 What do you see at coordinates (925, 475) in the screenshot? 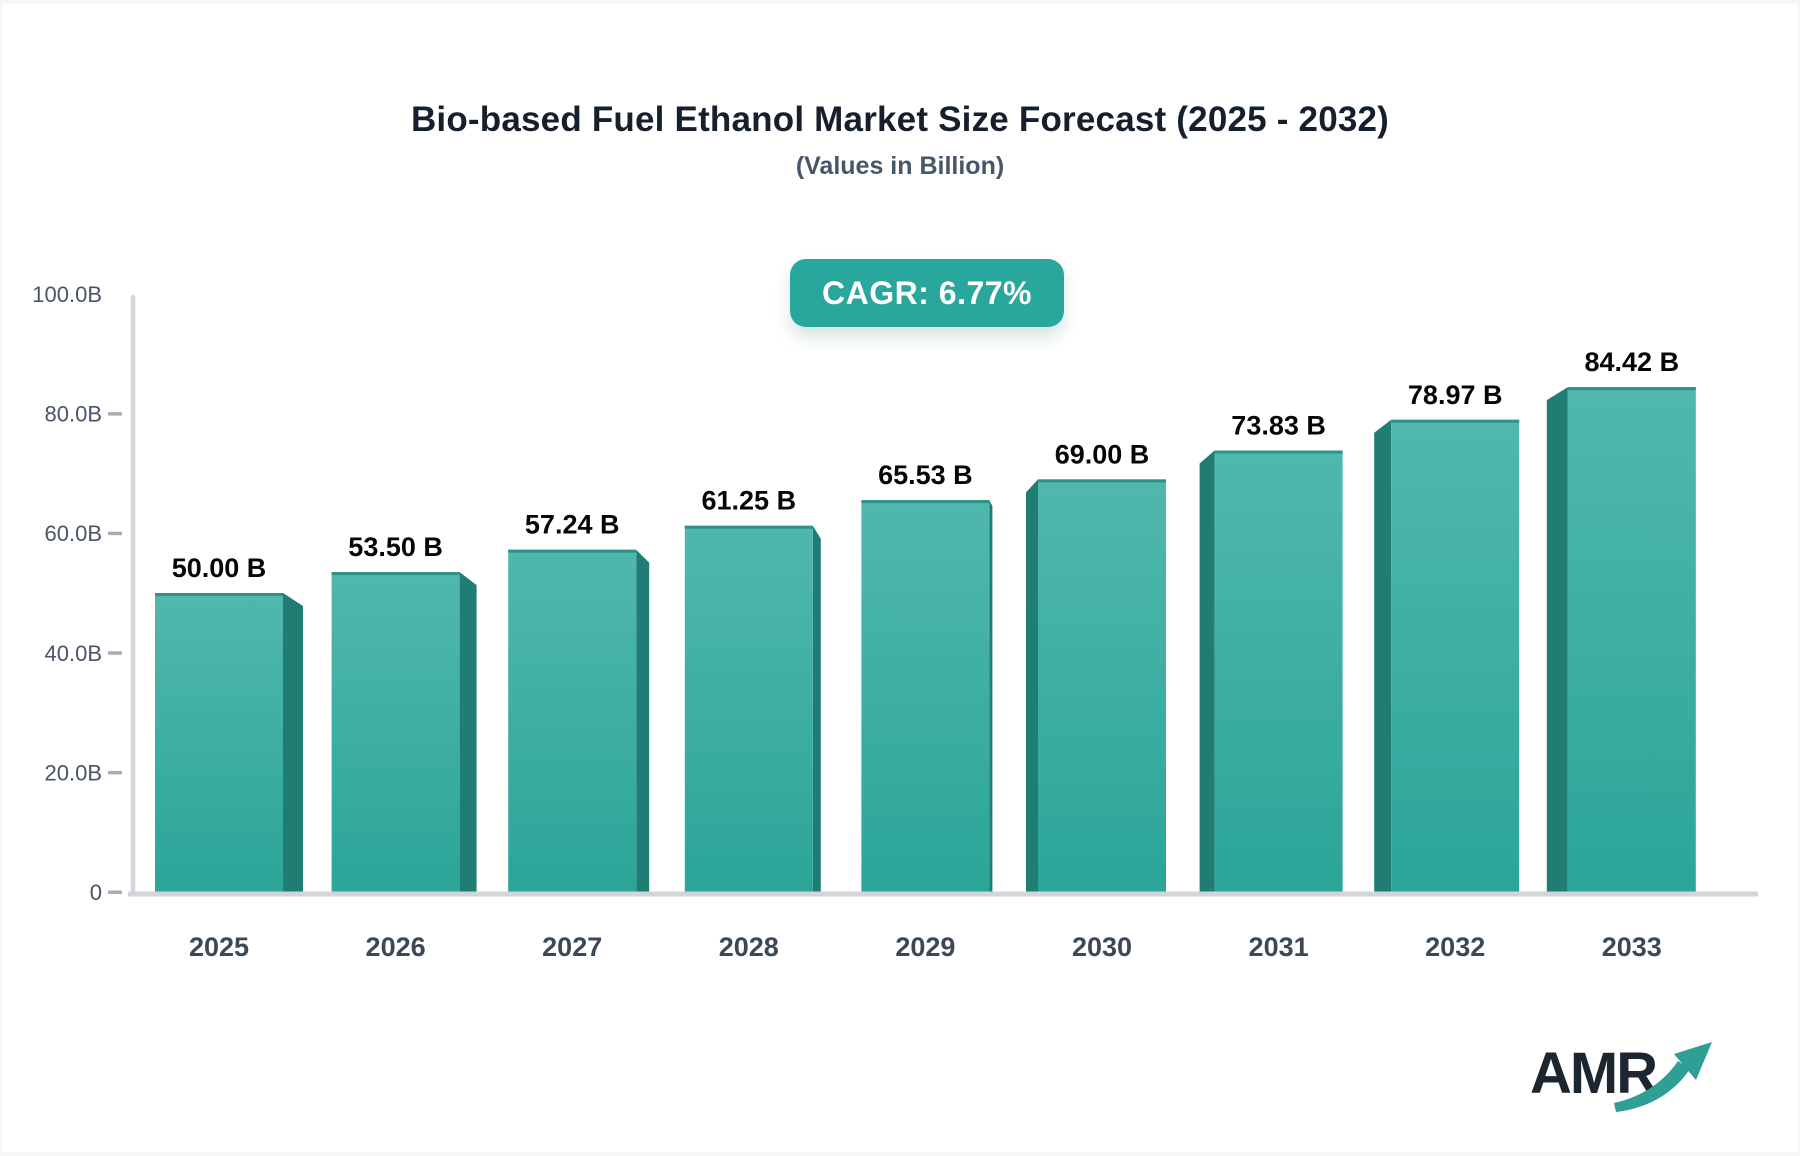
I see `bar-value-label: 65.53 B` at bounding box center [925, 475].